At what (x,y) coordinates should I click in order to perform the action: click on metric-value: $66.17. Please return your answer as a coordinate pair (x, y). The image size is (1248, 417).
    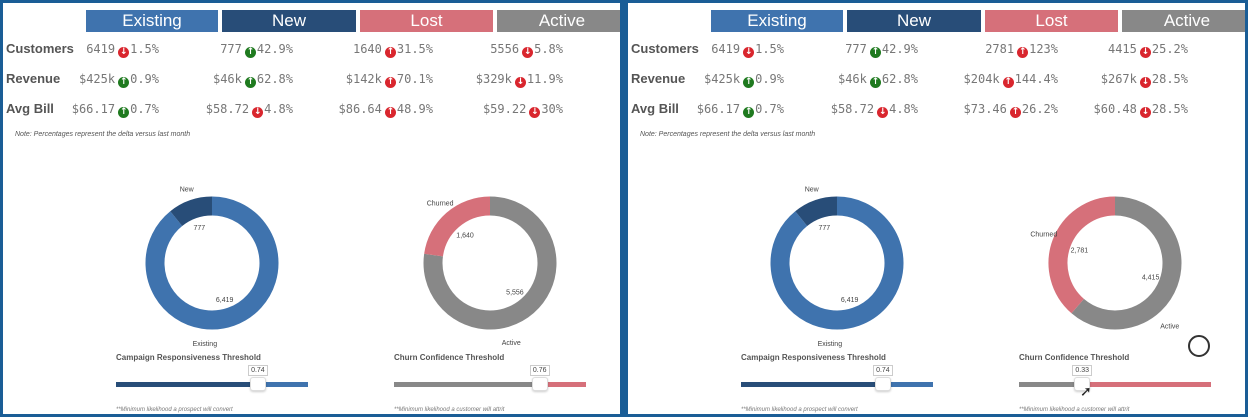
    Looking at the image, I should click on (718, 109).